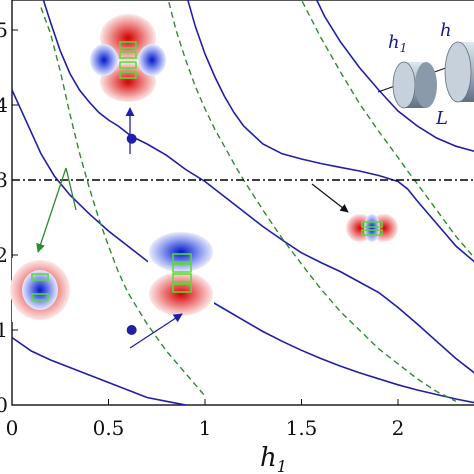  What do you see at coordinates (156, 331) in the screenshot?
I see `annotation-arrow-middle` at bounding box center [156, 331].